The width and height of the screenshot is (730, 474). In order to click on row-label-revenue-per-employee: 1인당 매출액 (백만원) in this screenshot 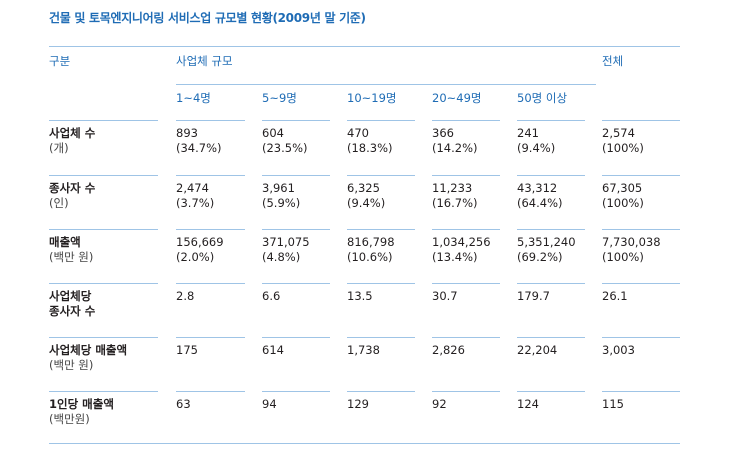, I will do `click(81, 412)`.